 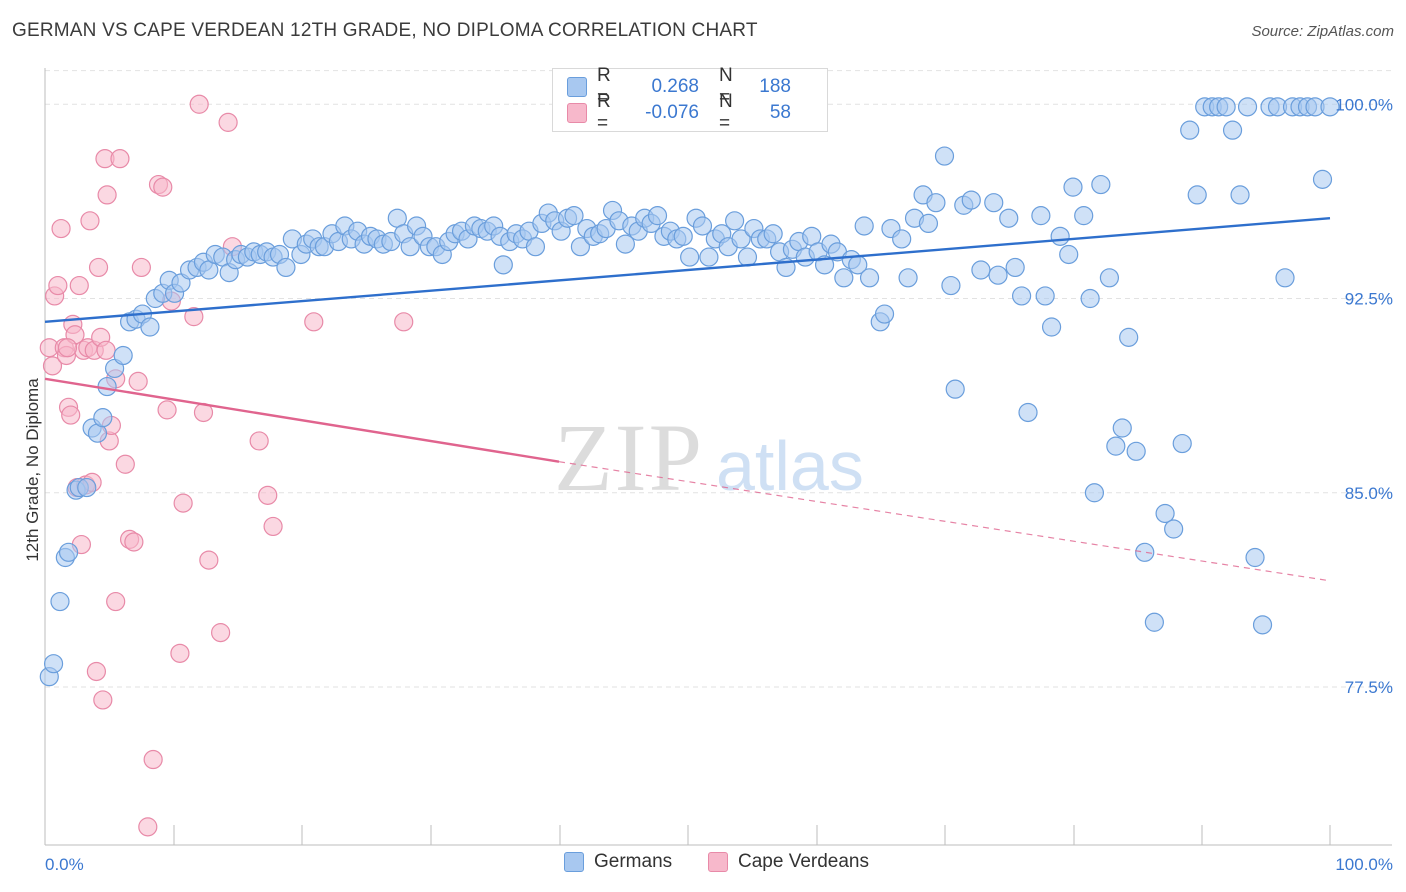 What do you see at coordinates (1369, 299) in the screenshot?
I see `y-tick-label: 92.5%` at bounding box center [1369, 299].